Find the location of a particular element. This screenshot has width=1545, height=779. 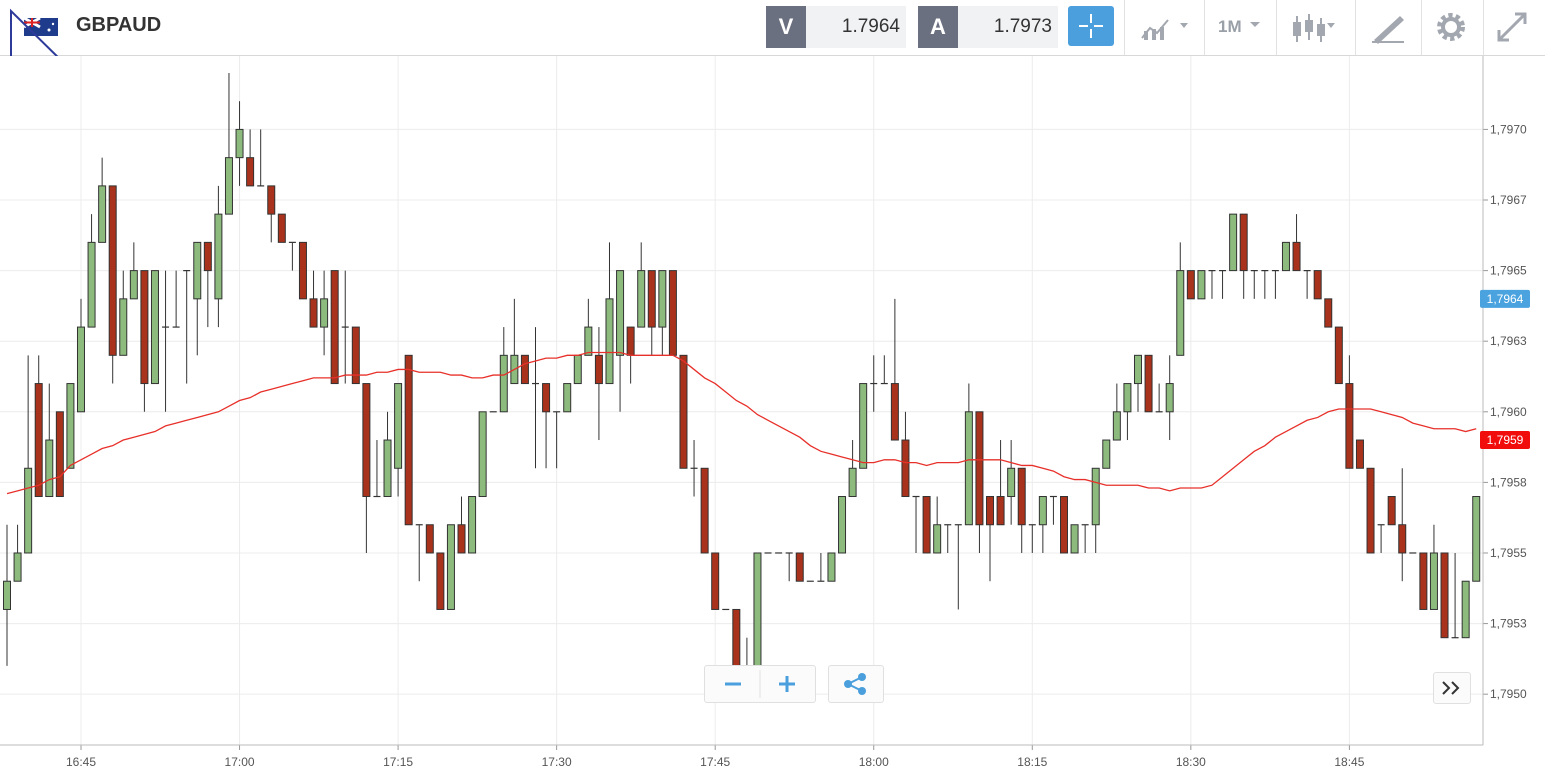

y-tick-label: 1,7950 is located at coordinates (1508, 694).